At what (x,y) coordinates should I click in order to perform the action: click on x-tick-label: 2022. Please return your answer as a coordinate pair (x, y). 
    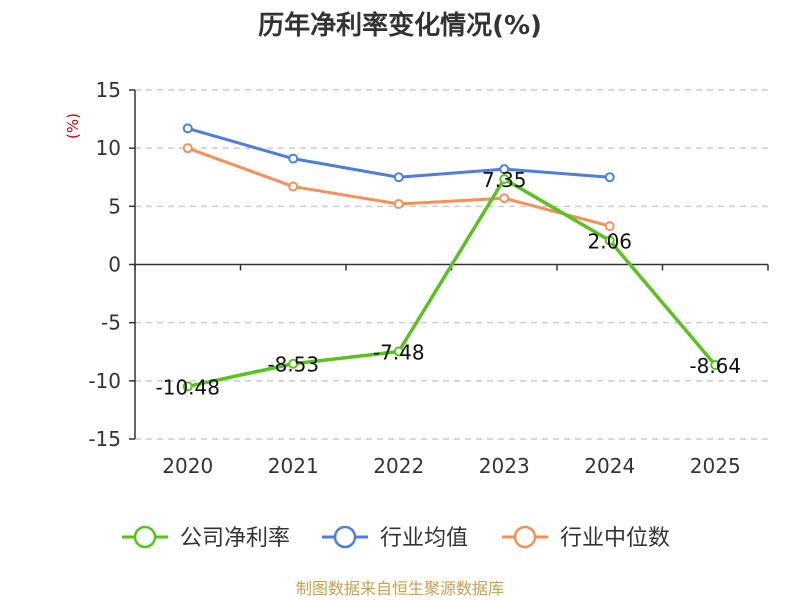
    Looking at the image, I should click on (398, 466).